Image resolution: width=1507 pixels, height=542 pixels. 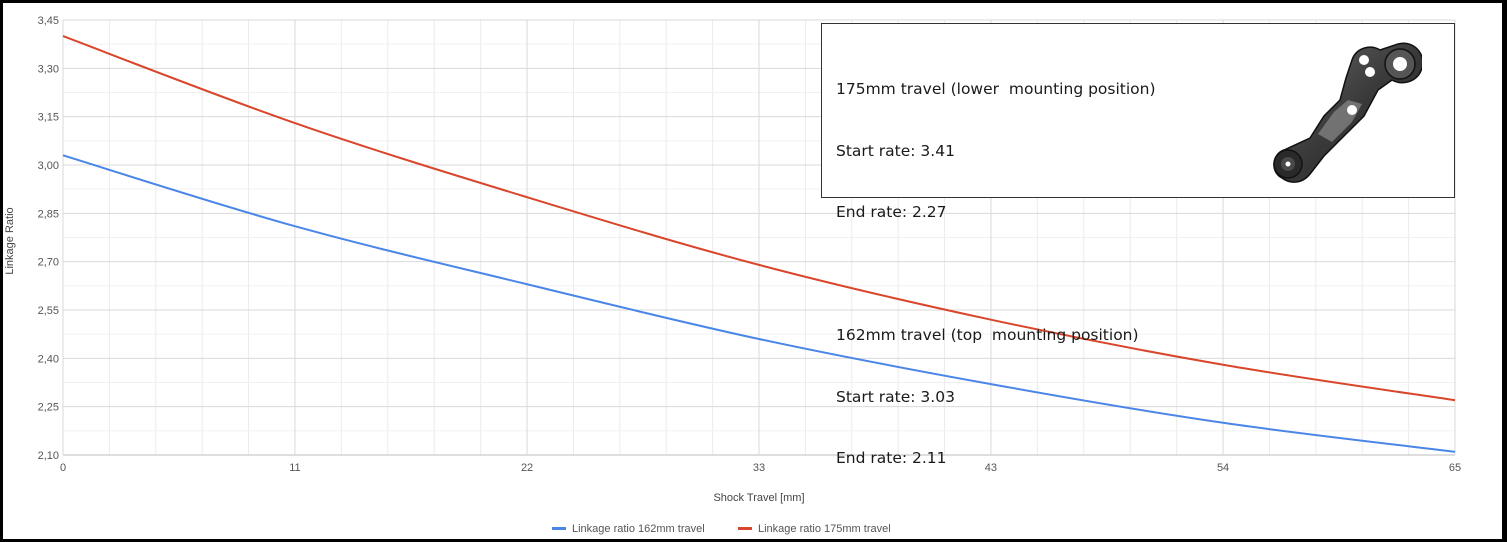 I want to click on rocker-link-icon, so click(x=1347, y=112).